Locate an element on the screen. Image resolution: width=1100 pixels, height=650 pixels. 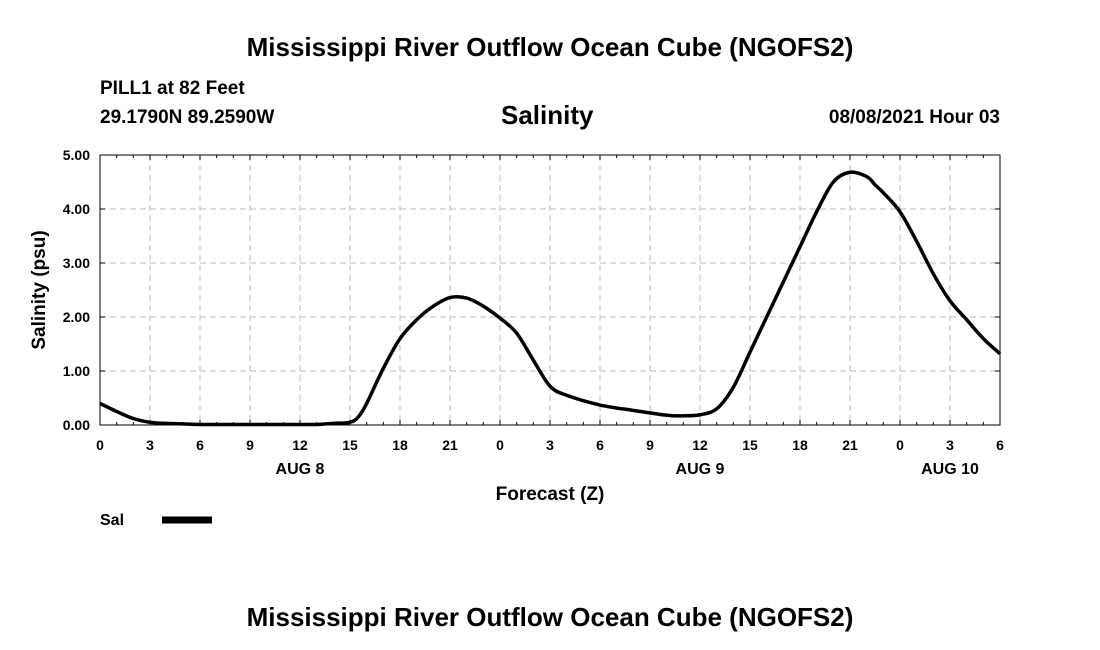
day-label: AUG 8 is located at coordinates (300, 469).